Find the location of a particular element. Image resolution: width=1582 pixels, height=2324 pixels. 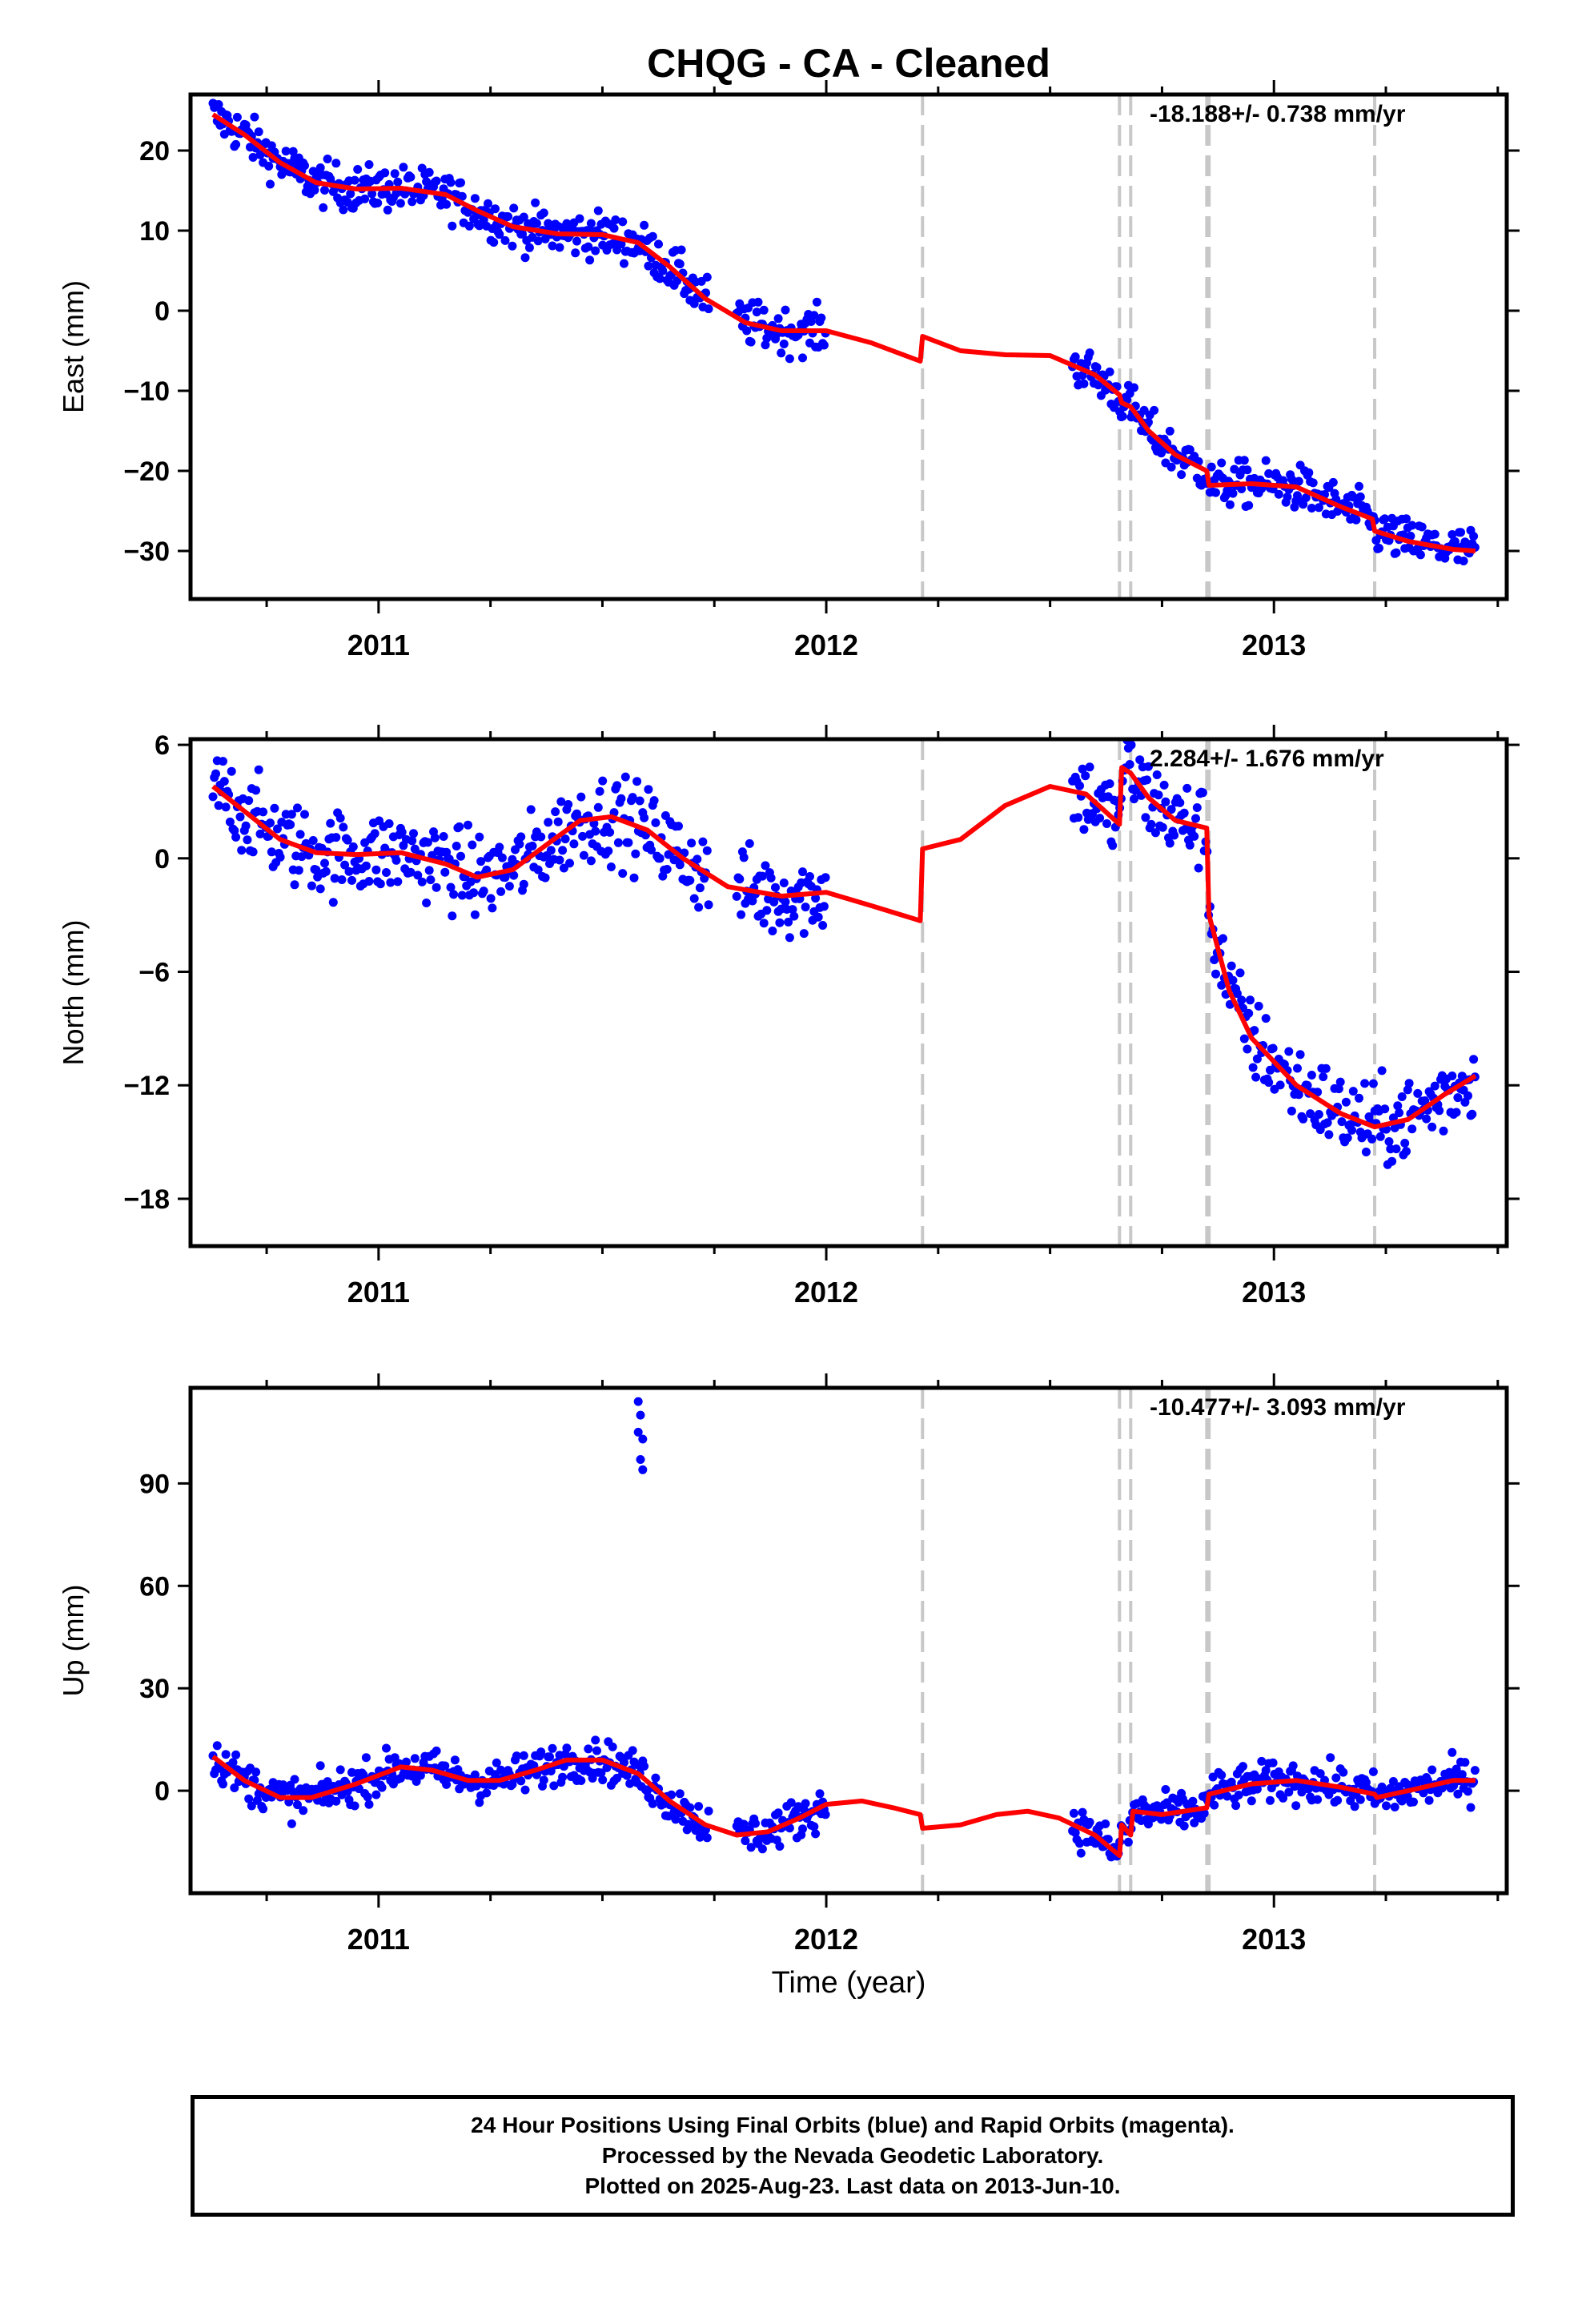

x-tick-label: 2011 is located at coordinates (378, 1940).